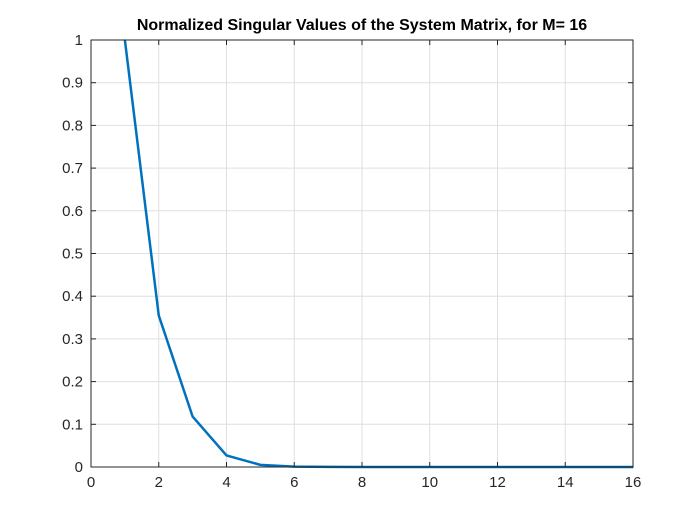 The width and height of the screenshot is (700, 525). What do you see at coordinates (72, 211) in the screenshot?
I see `y-tick-label: 0.6` at bounding box center [72, 211].